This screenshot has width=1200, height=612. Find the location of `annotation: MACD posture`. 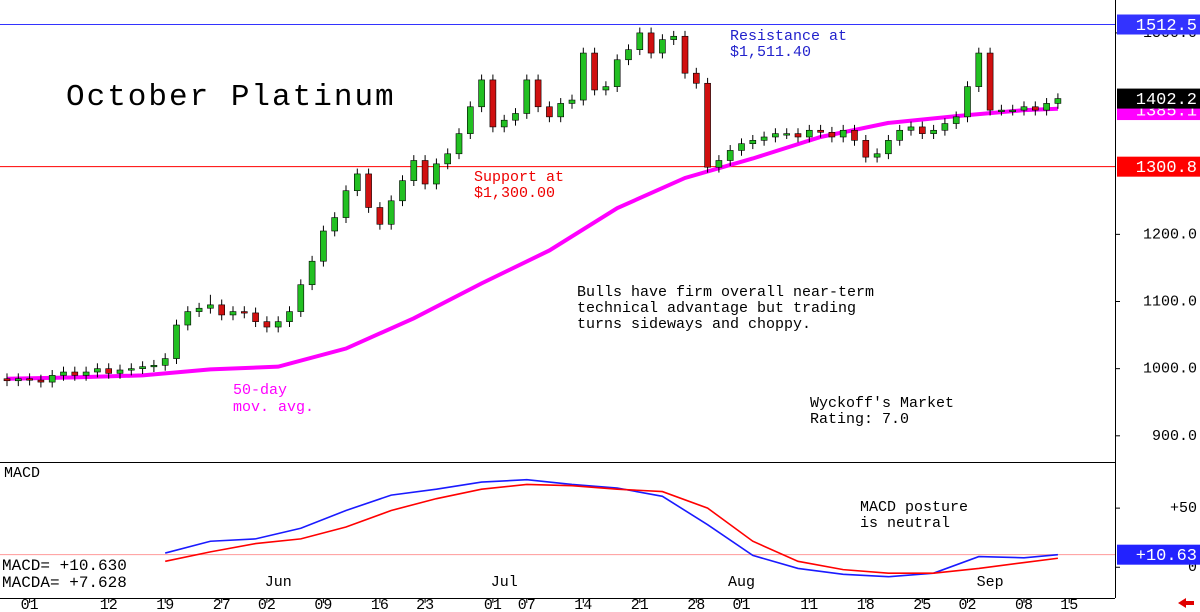

annotation: MACD posture is located at coordinates (914, 507).